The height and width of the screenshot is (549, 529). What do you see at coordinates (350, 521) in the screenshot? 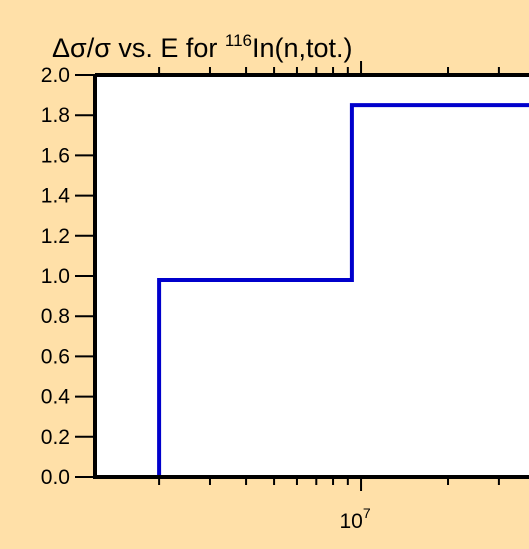
I see `x-tick-label-base: 10` at bounding box center [350, 521].